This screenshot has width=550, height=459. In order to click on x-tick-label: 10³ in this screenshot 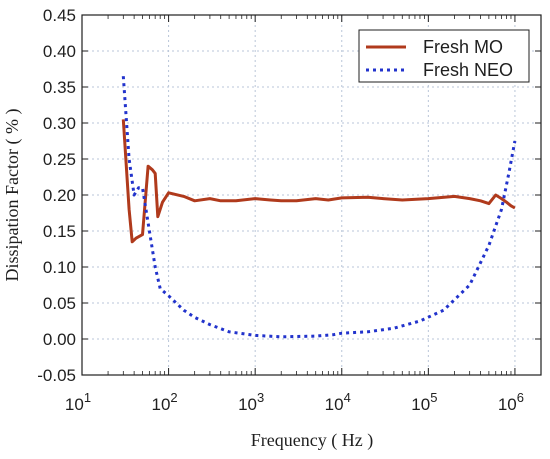, I will do `click(251, 402)`.